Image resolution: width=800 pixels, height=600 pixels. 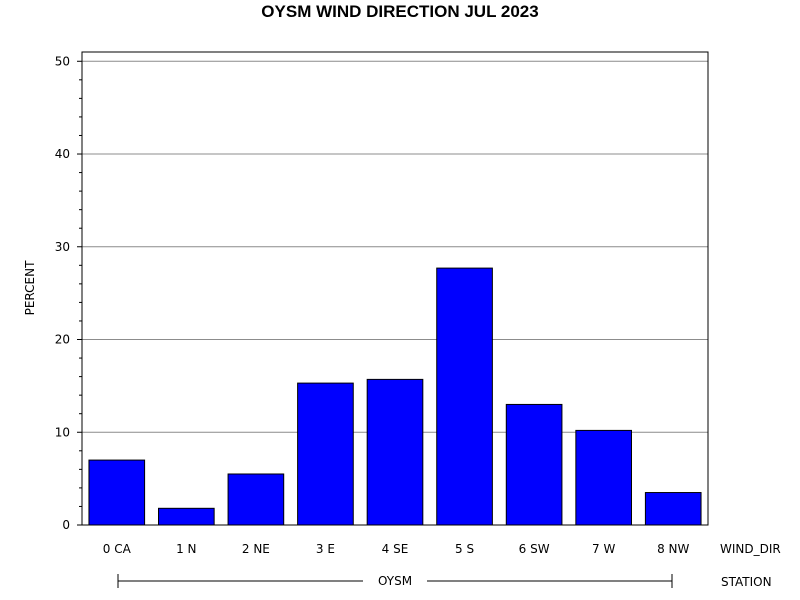 I want to click on station-axis-label: STATION, so click(x=746, y=582).